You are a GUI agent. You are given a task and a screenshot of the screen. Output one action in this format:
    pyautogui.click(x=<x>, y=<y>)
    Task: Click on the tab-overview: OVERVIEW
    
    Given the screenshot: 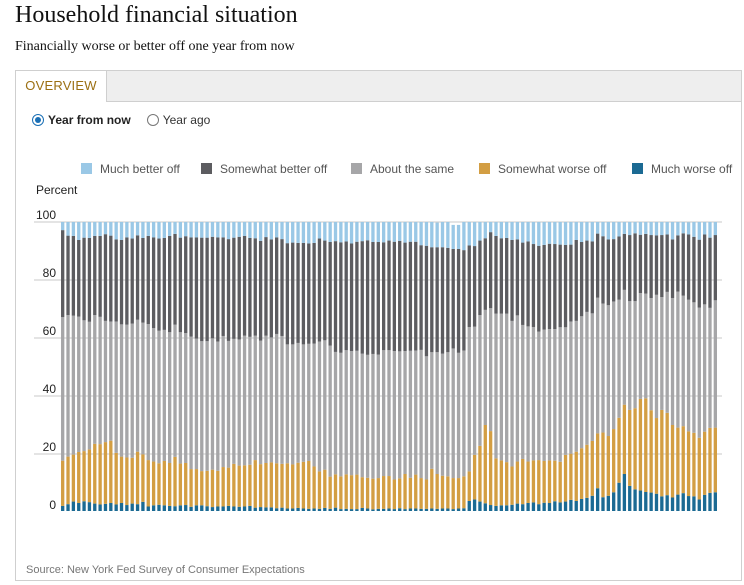 What is the action you would take?
    pyautogui.click(x=61, y=86)
    